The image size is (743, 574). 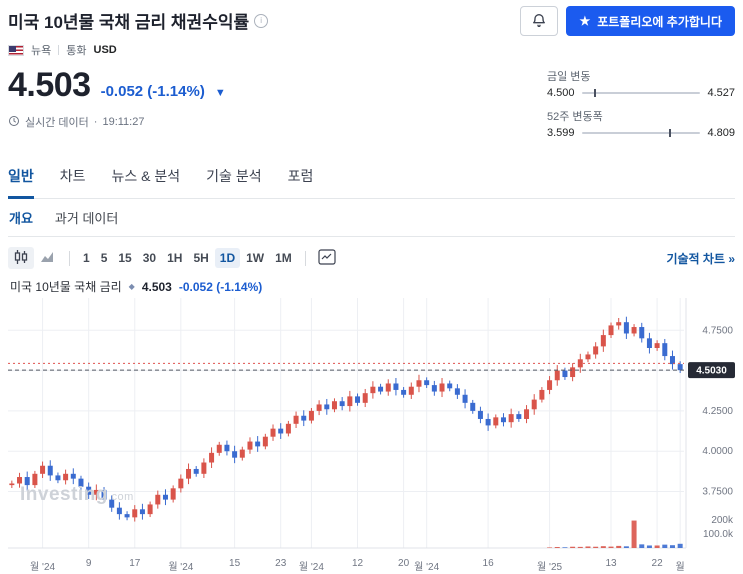 I want to click on daily-range-marker, so click(x=594, y=93).